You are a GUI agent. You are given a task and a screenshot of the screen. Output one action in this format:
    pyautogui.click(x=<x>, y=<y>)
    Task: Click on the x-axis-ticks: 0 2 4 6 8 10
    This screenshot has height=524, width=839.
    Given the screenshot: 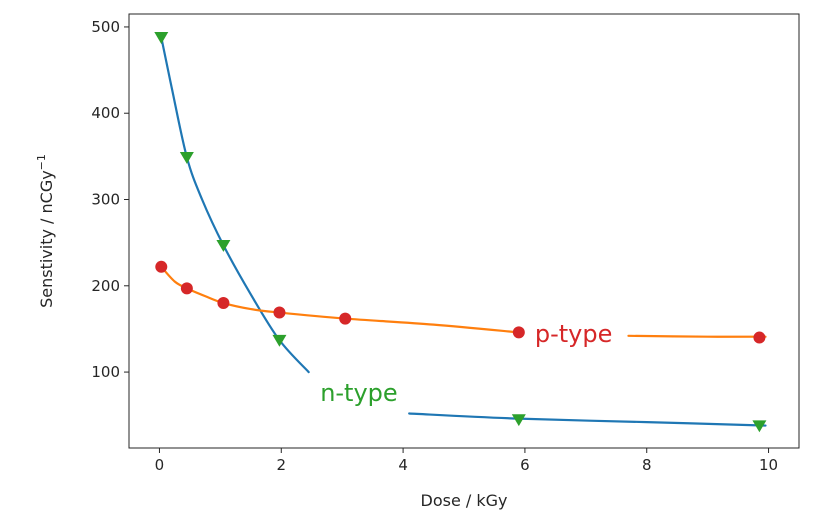 What is the action you would take?
    pyautogui.click(x=466, y=461)
    